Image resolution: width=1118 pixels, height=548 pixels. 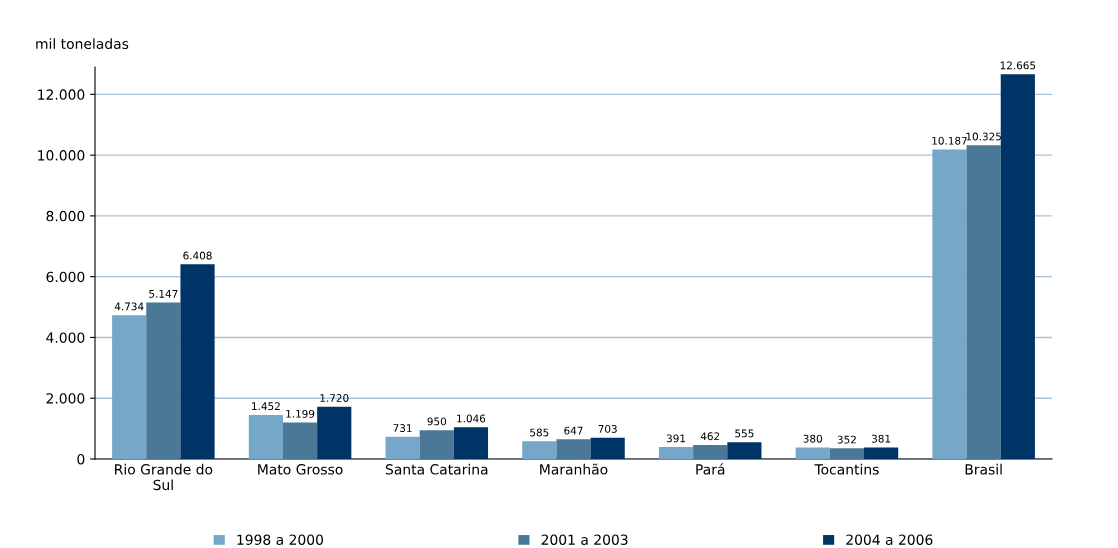 I want to click on y-tick-label: 8.000, so click(x=65, y=216).